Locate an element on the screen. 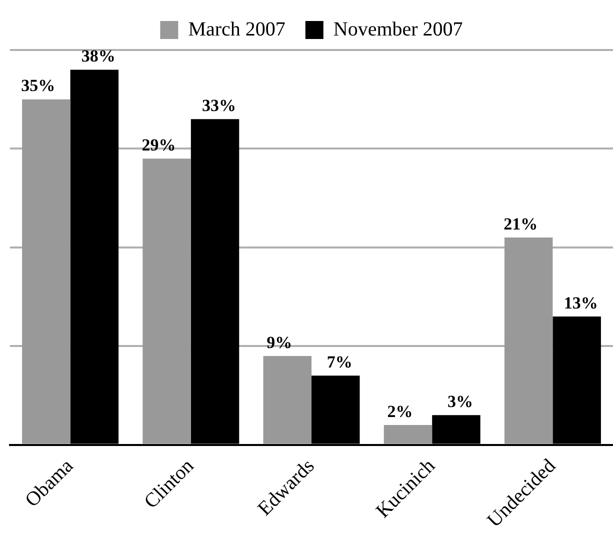  legend-label: March 2007 is located at coordinates (237, 29).